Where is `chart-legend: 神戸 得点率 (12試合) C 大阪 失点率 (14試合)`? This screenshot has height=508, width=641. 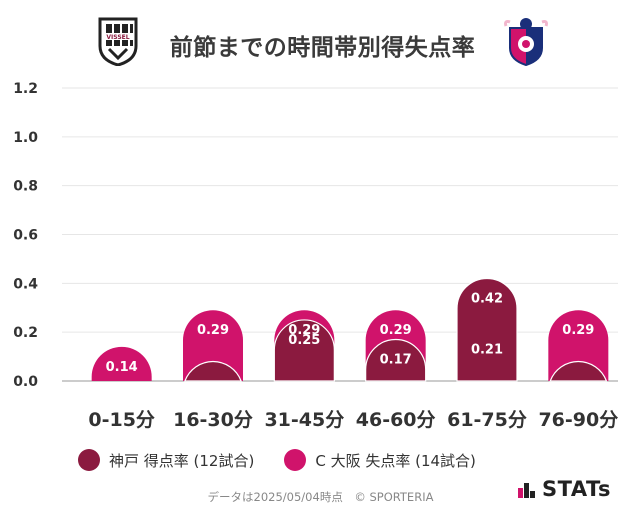
chart-legend: 神戸 得点率 (12試合) C 大阪 失点率 (14試合) is located at coordinates (292, 460).